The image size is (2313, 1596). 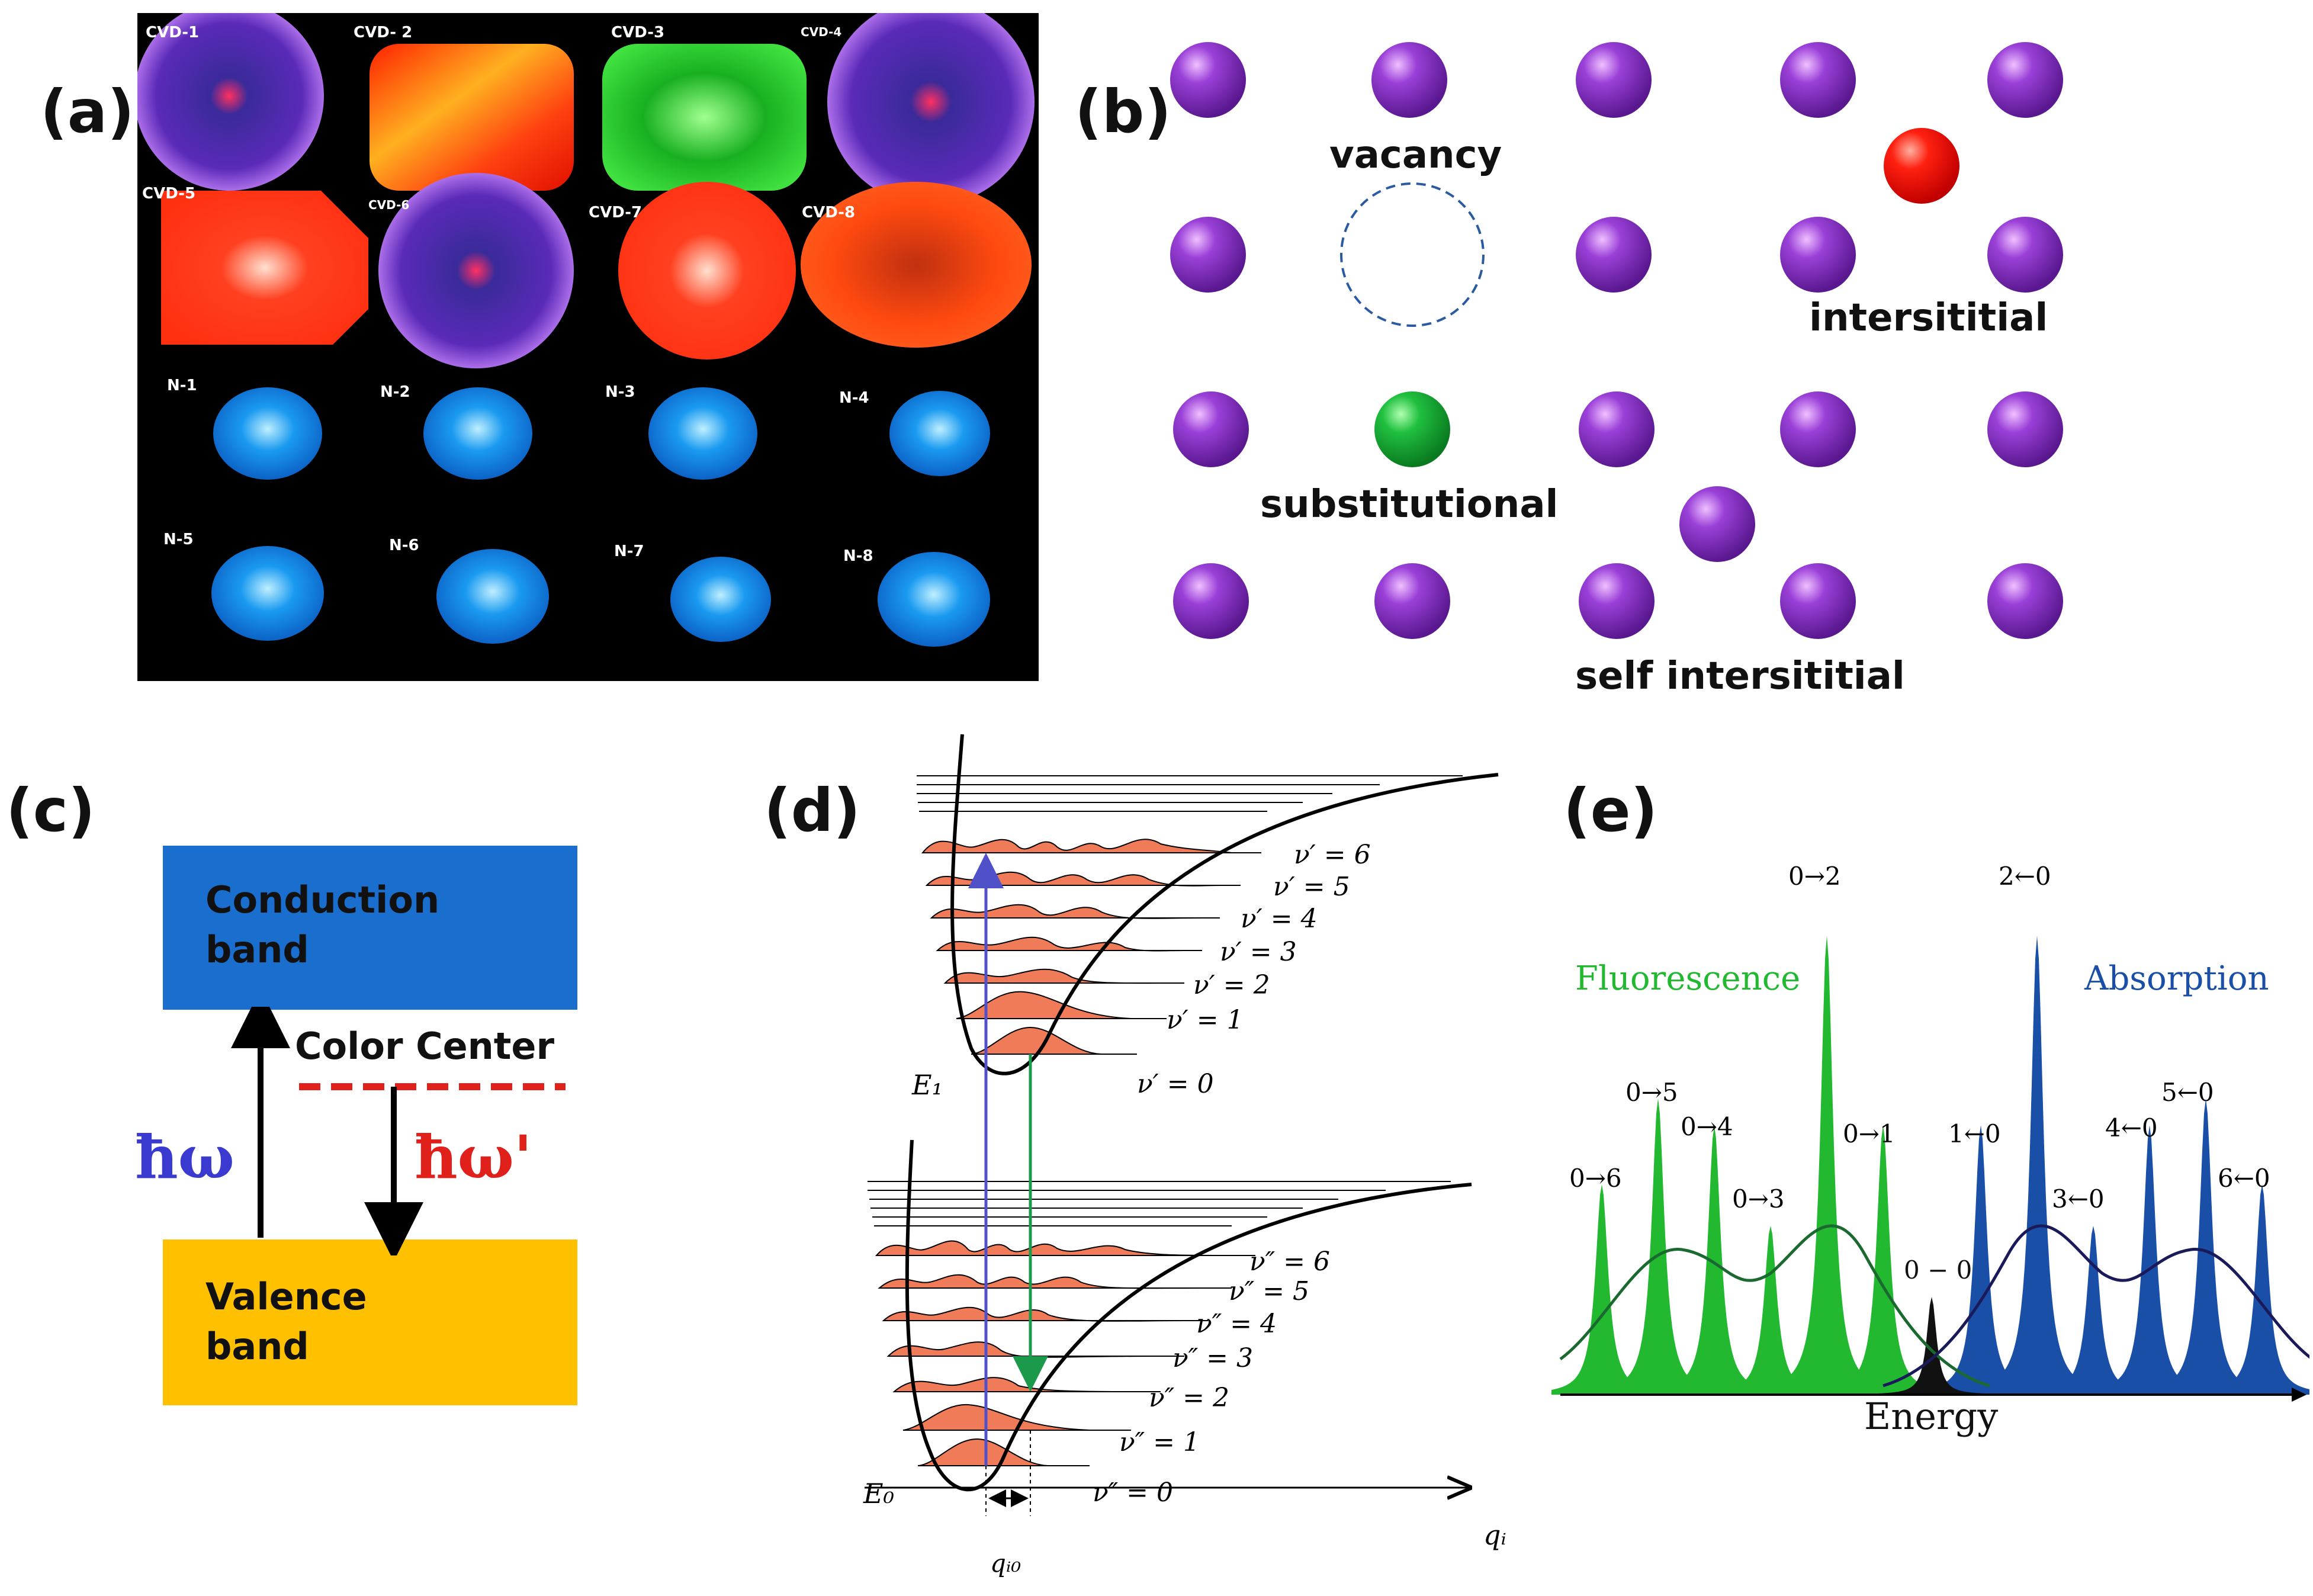 What do you see at coordinates (1412, 429) in the screenshot?
I see `substitutional-atom` at bounding box center [1412, 429].